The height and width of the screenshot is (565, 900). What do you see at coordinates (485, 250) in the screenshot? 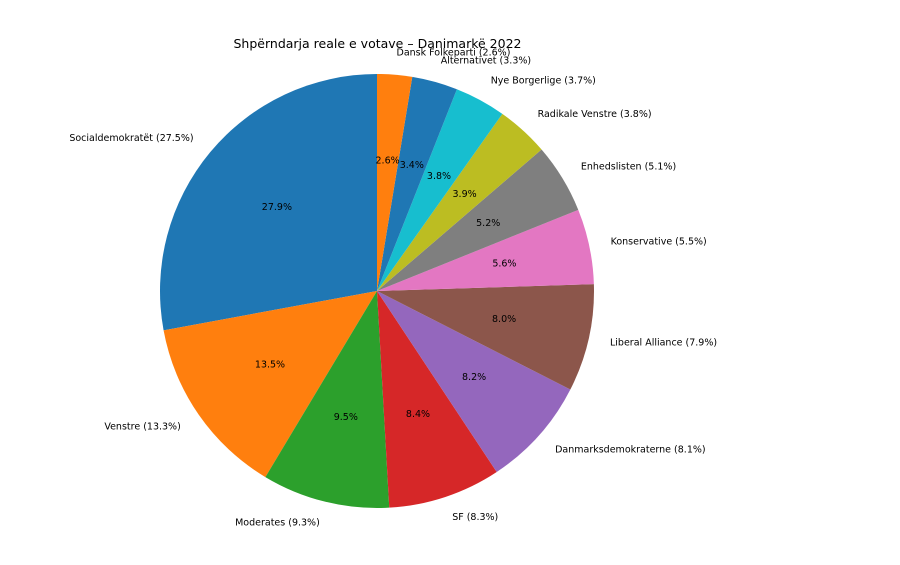
I see `pie-slice-konservative` at bounding box center [485, 250].